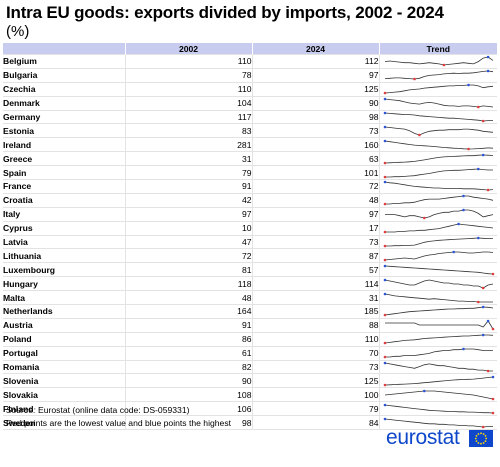 Image resolution: width=500 pixels, height=467 pixels. I want to click on table-row: Ireland 281 160, so click(250, 144).